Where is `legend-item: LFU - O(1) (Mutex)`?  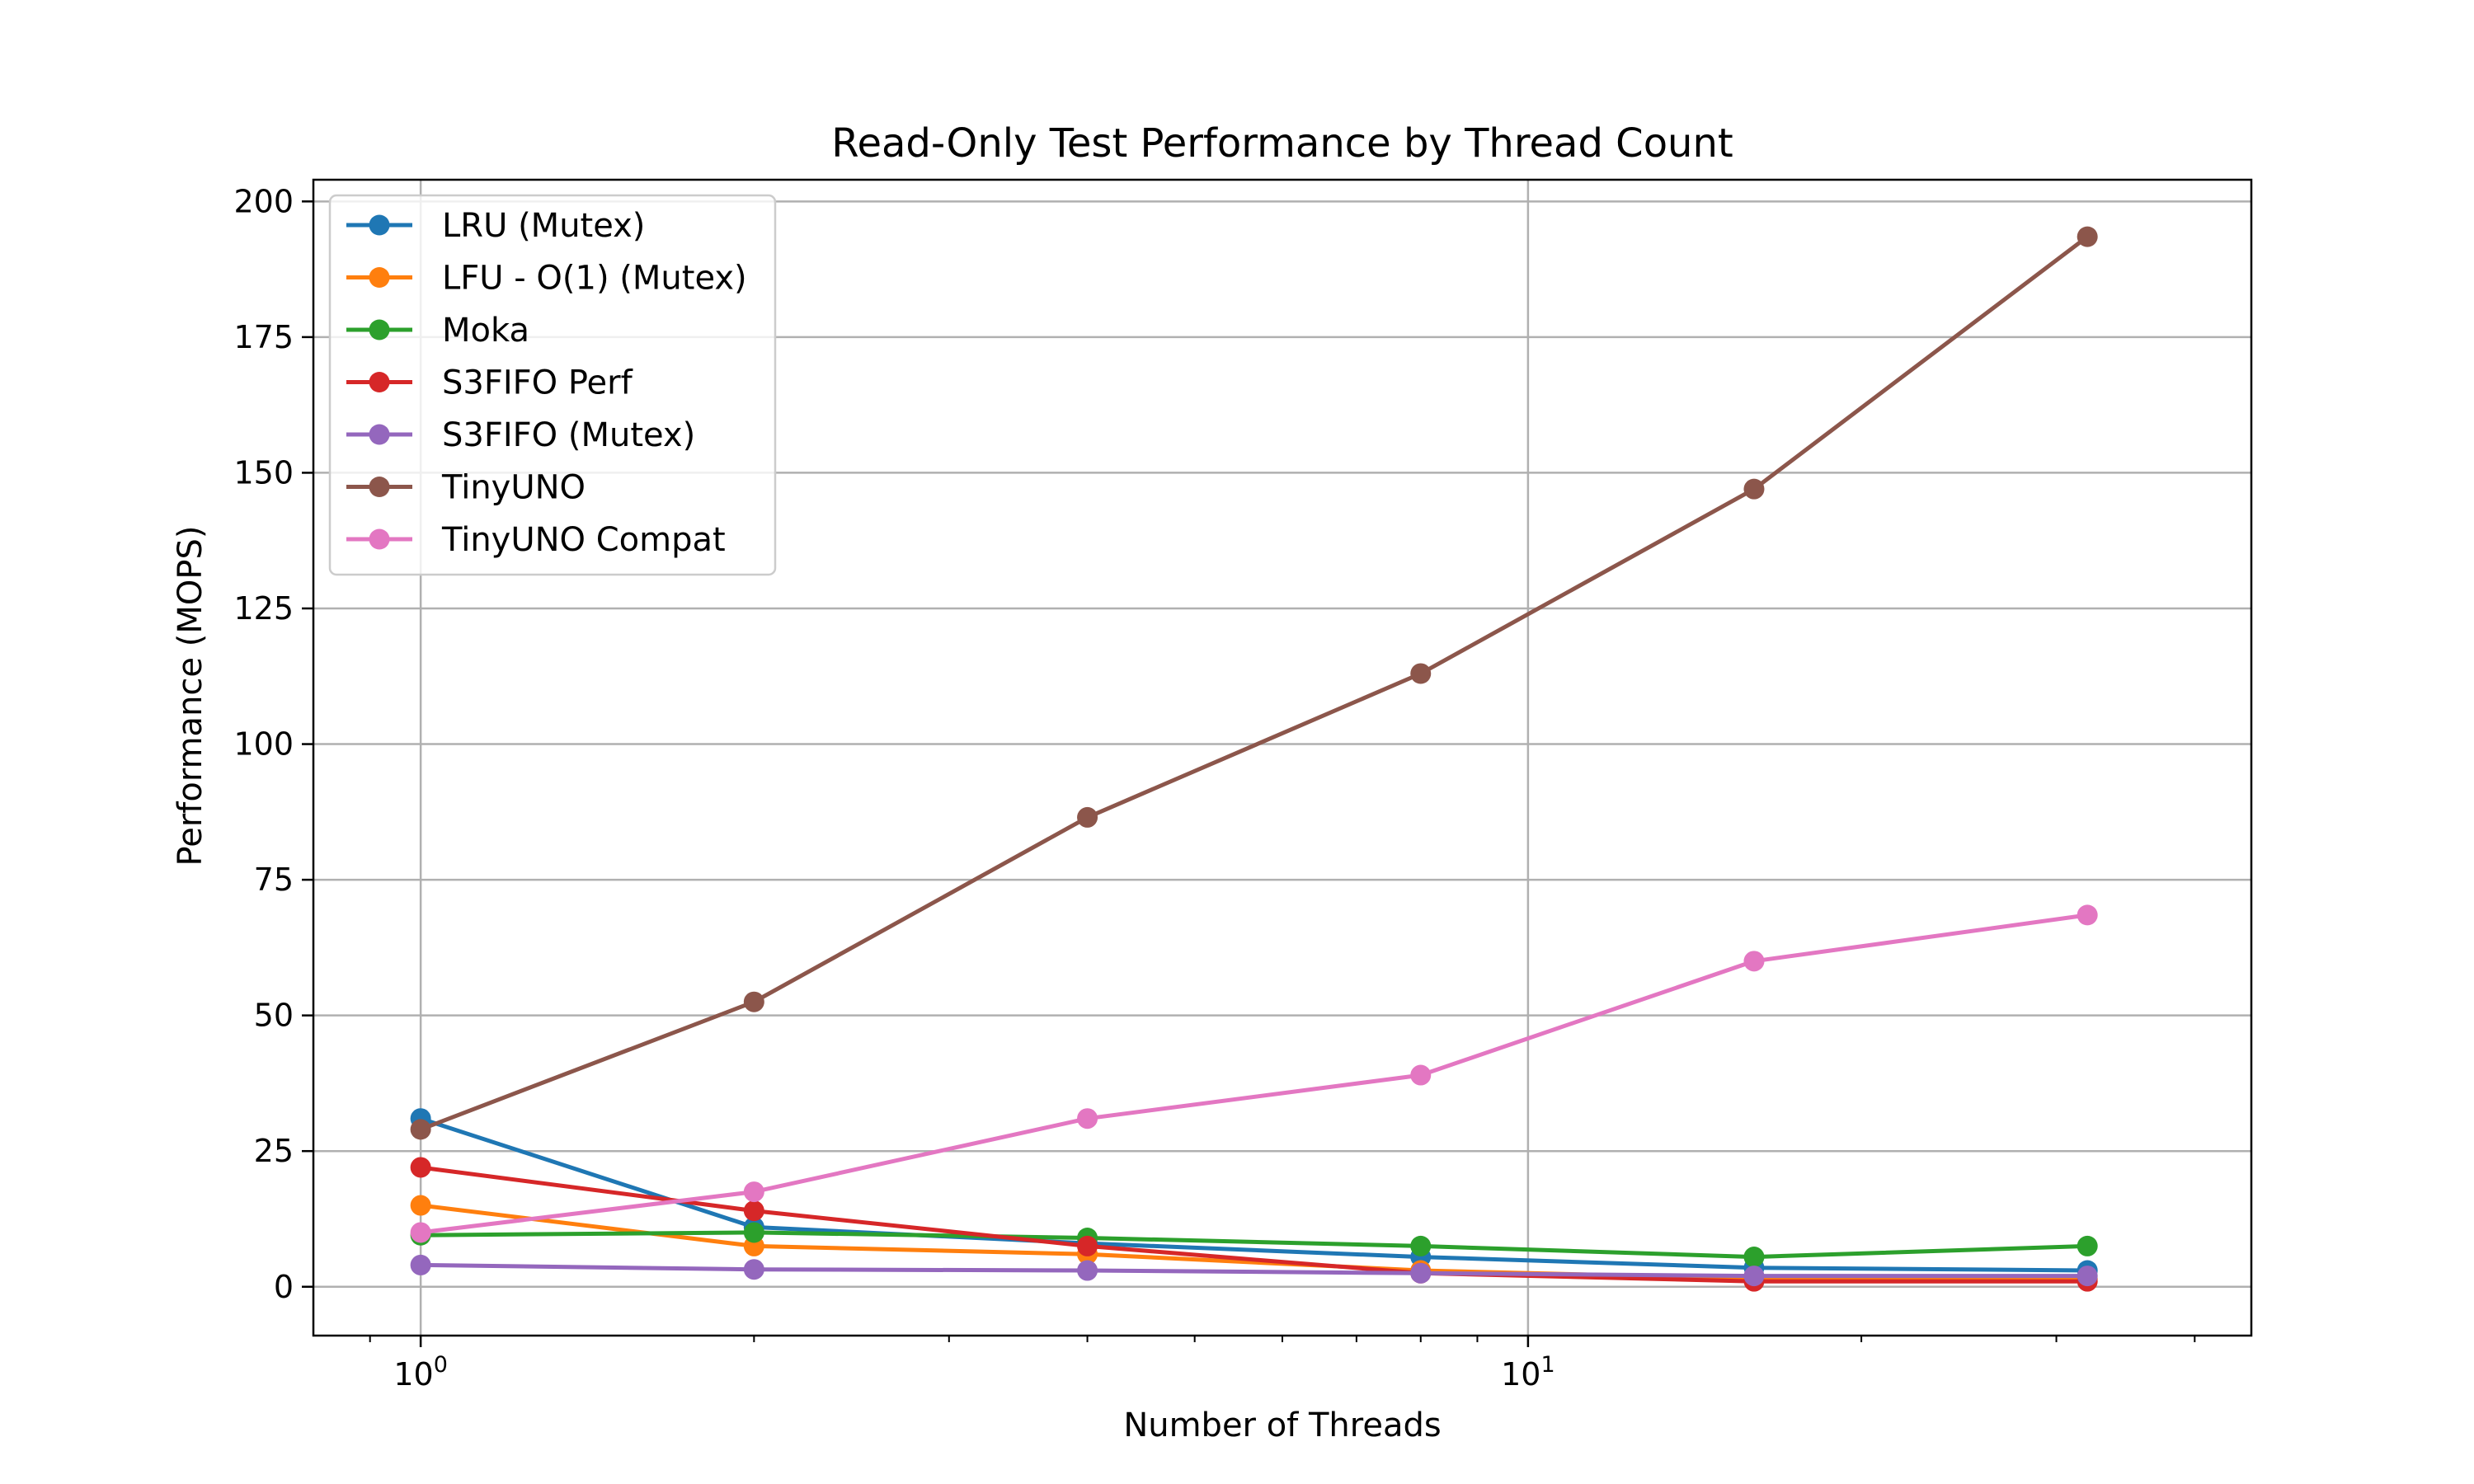 legend-item: LFU - O(1) (Mutex) is located at coordinates (546, 279).